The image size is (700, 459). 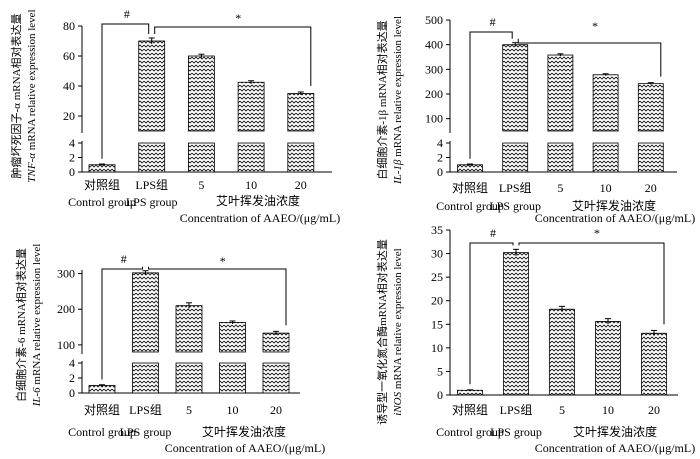 I want to click on y-tick-label: 20, so click(x=437, y=301).